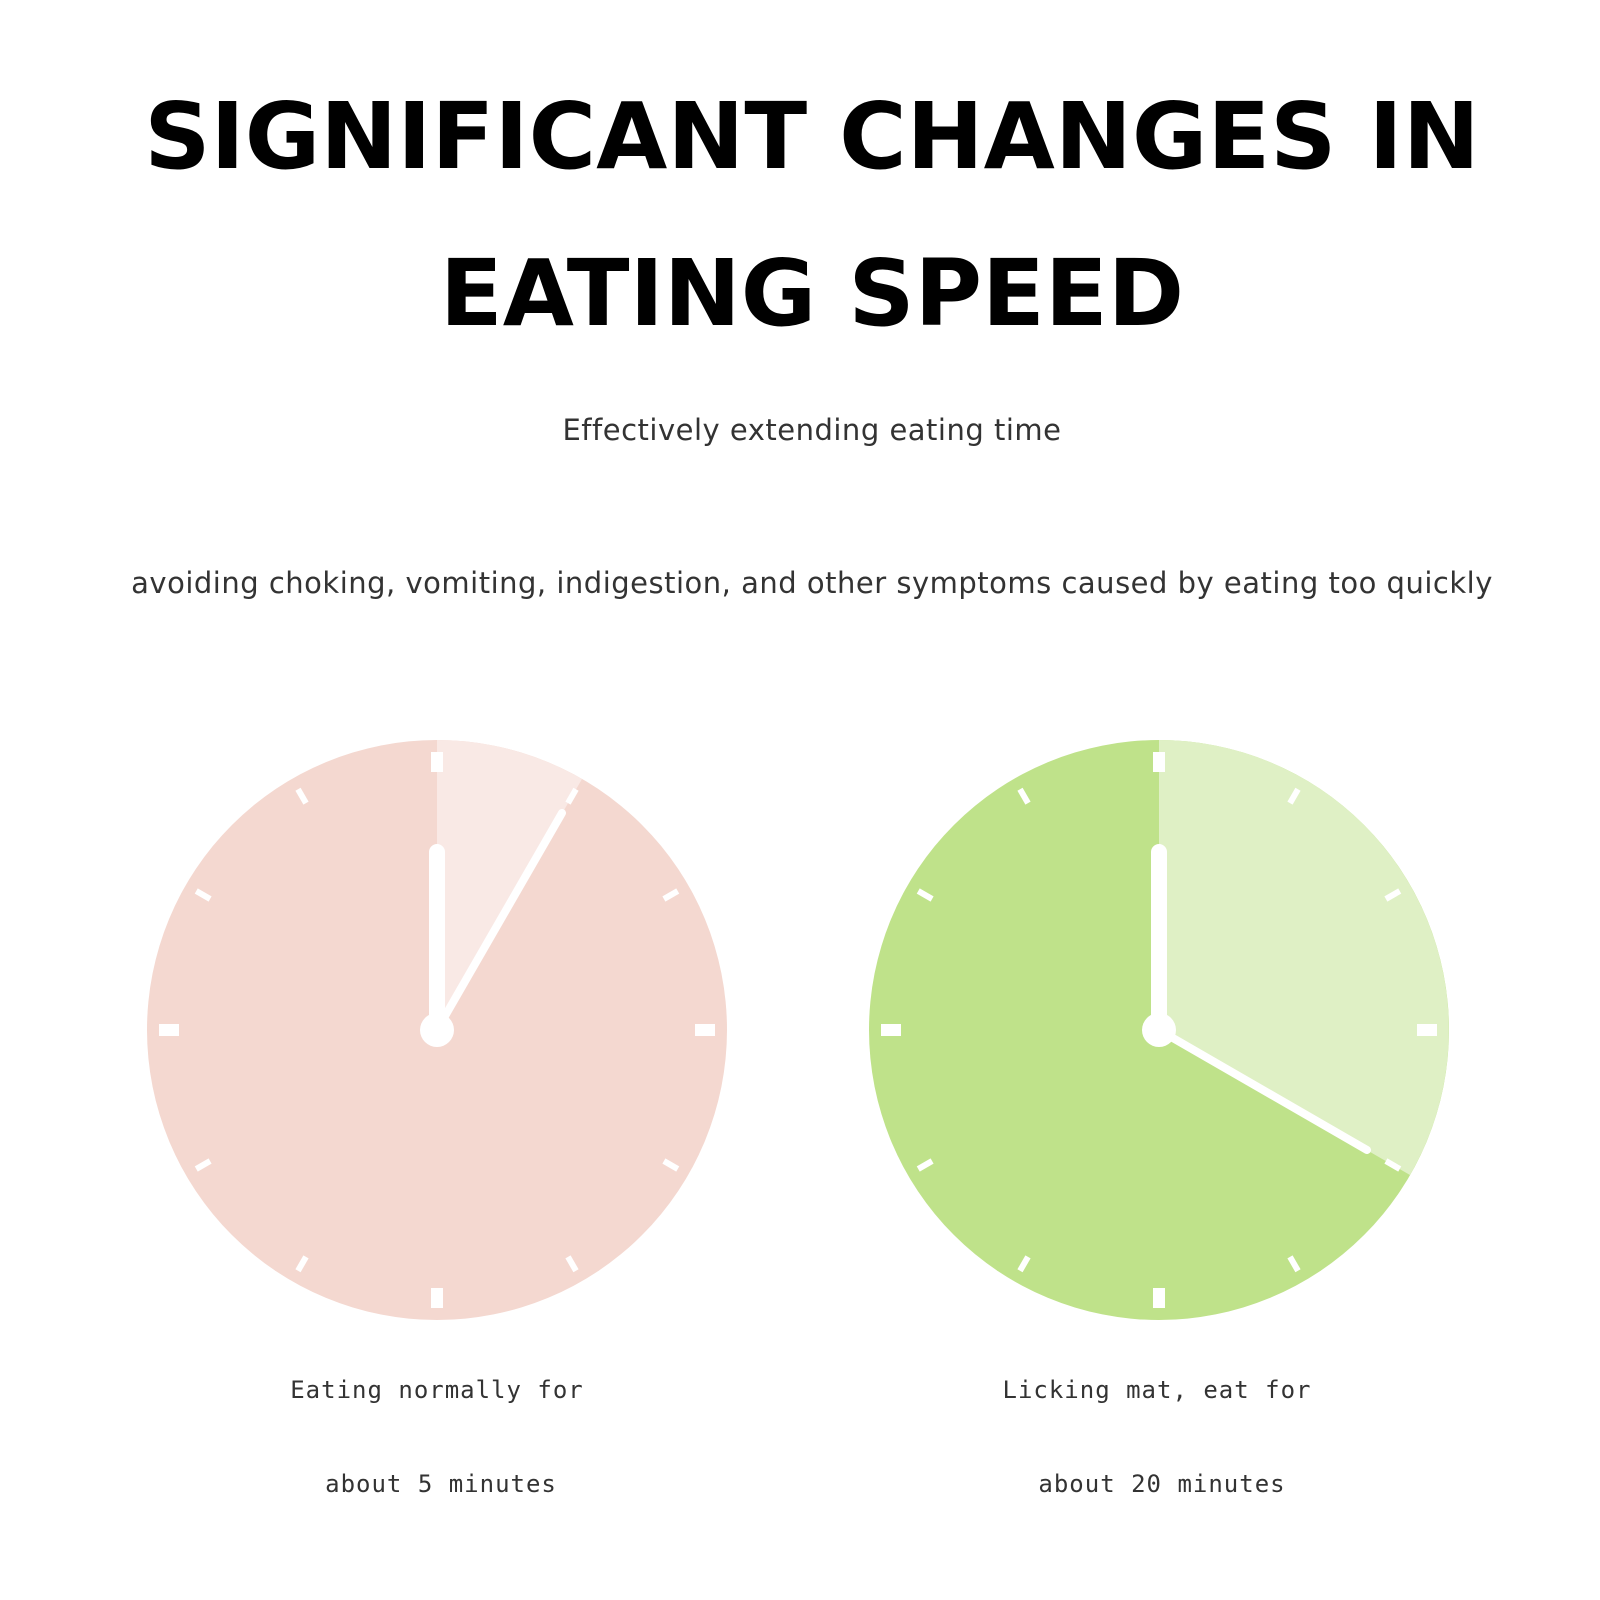  What do you see at coordinates (1157, 1390) in the screenshot?
I see `clock-label: Licking mat, eat for` at bounding box center [1157, 1390].